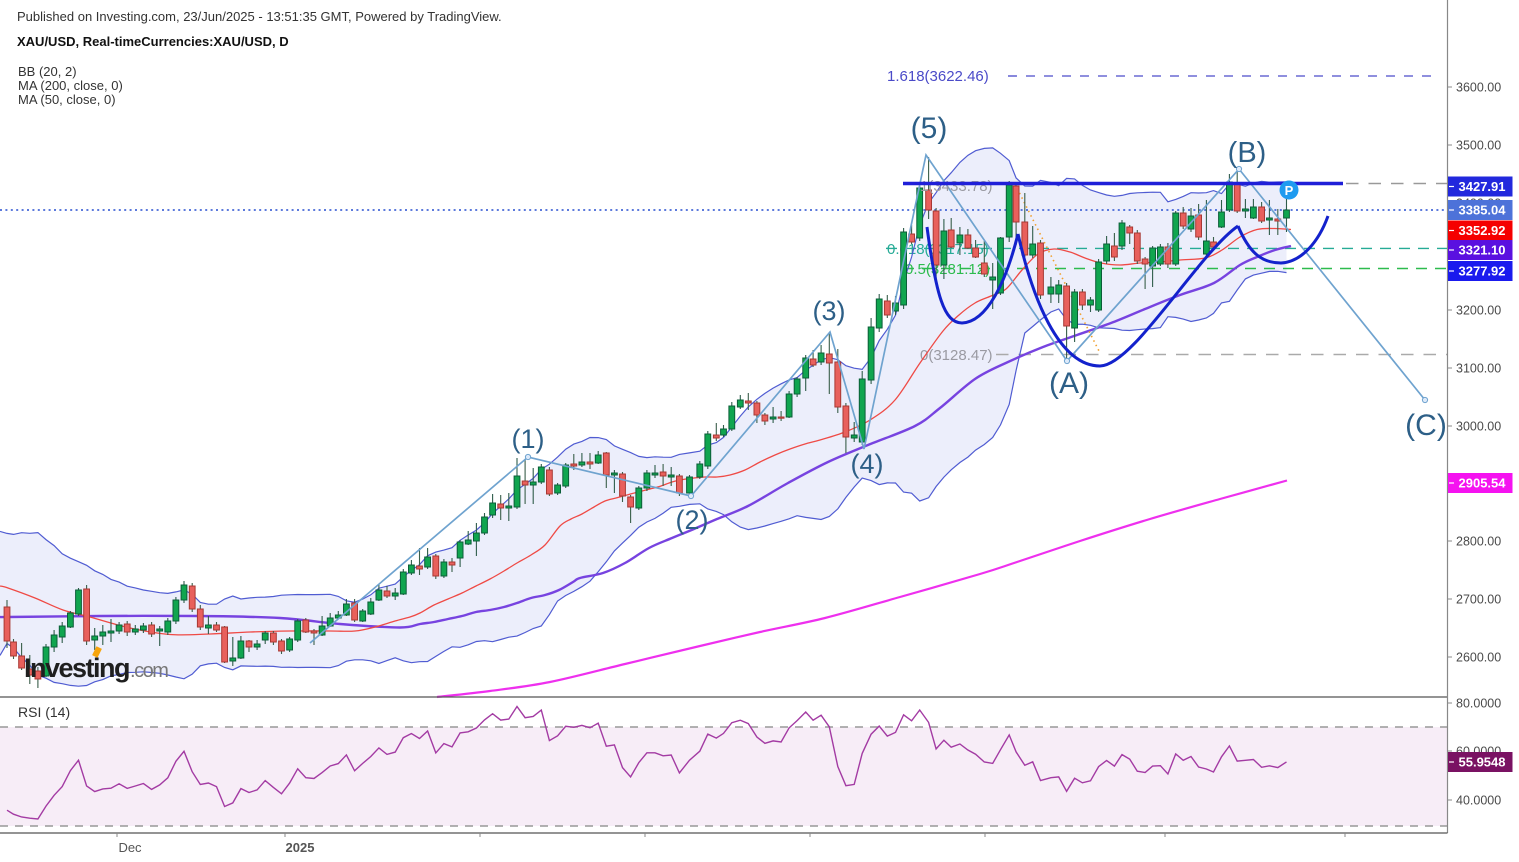 Image resolution: width=1519 pixels, height=862 pixels. I want to click on svg-text: 3000.00, so click(1478, 427).